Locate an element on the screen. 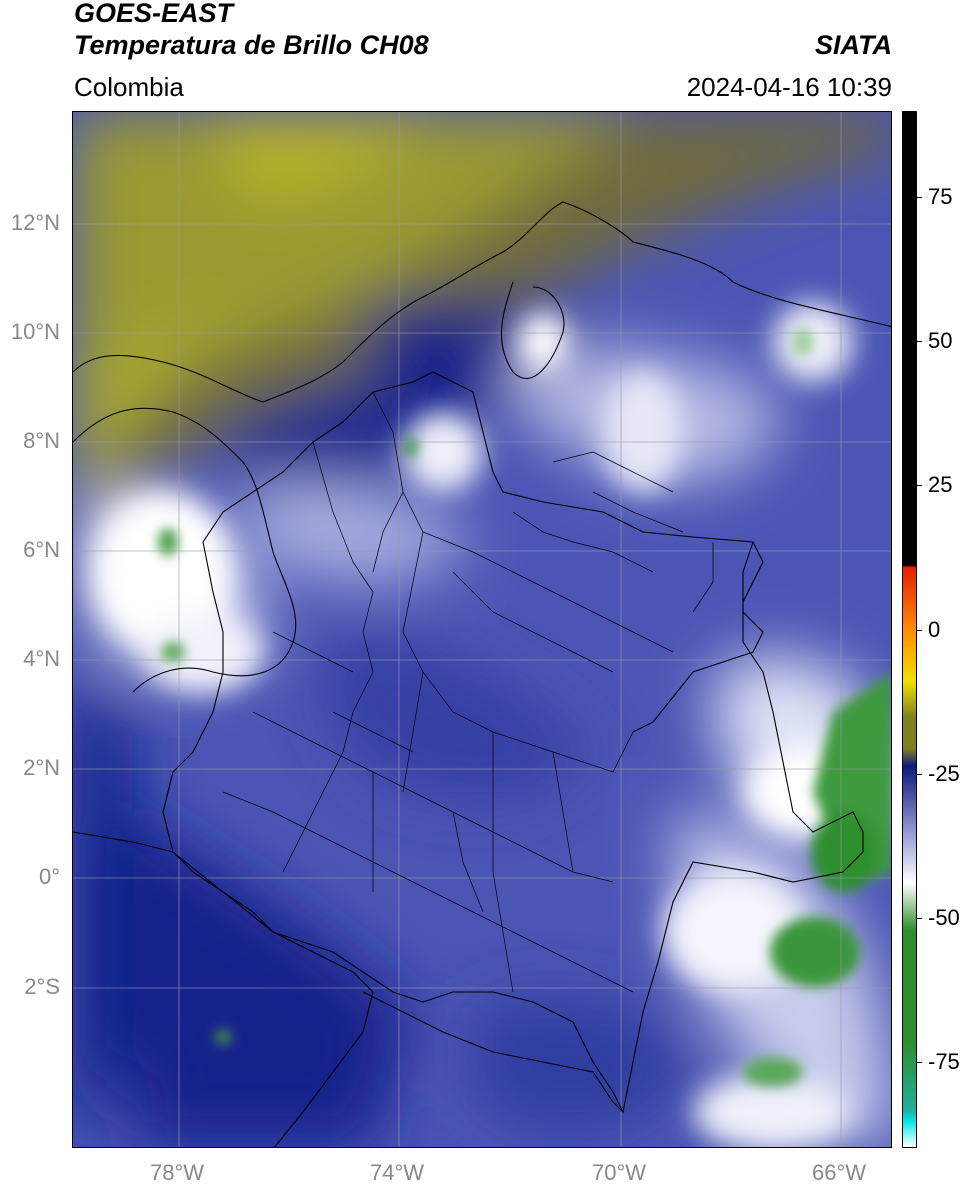 Image resolution: width=966 pixels, height=1190 pixels. panama-coast is located at coordinates (185, 550).